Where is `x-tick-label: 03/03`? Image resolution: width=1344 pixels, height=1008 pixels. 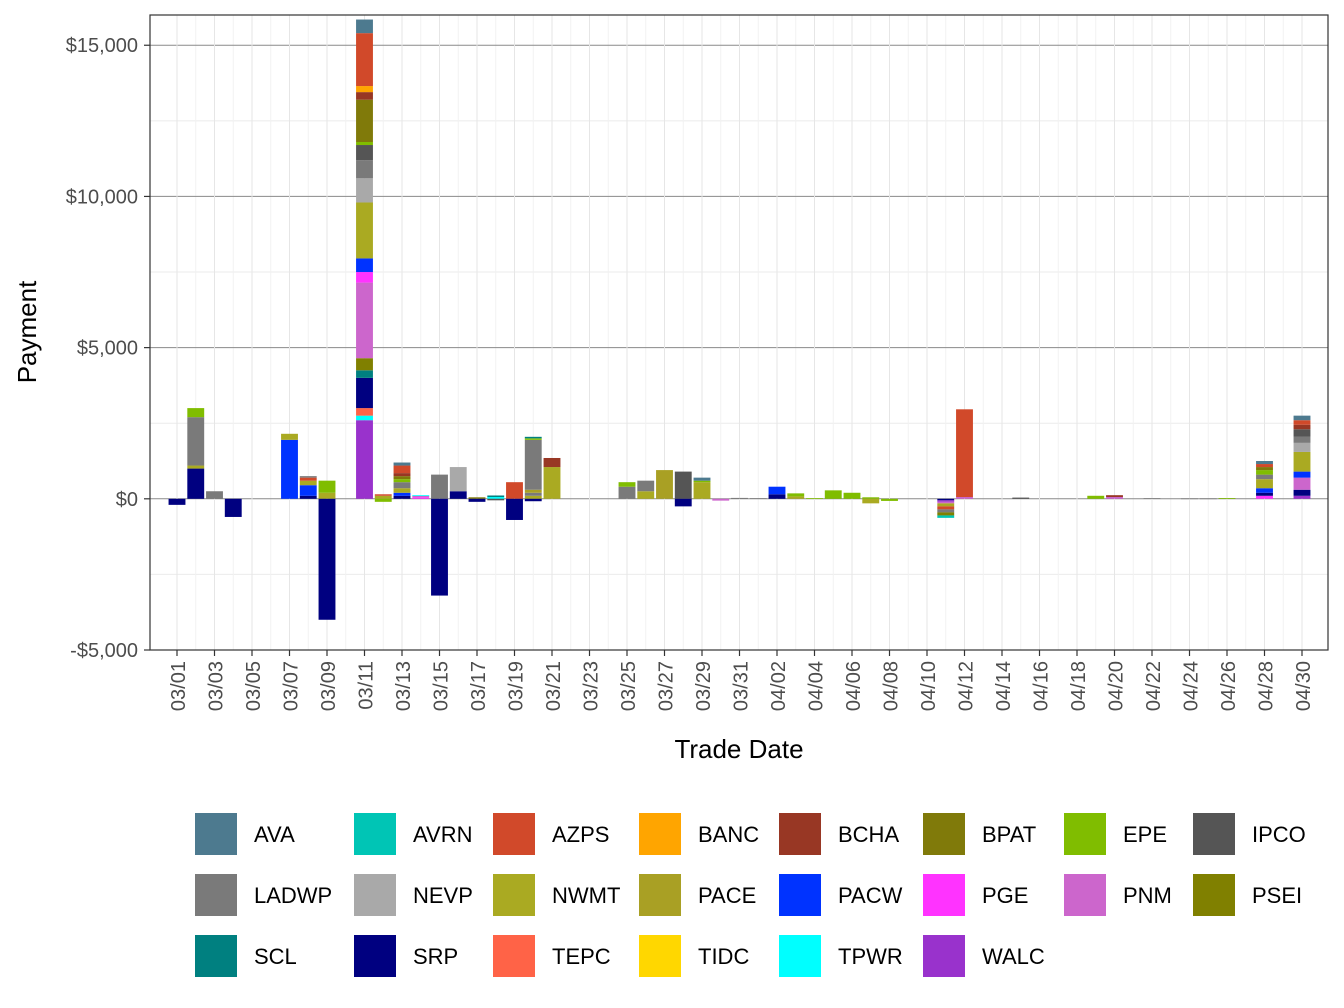 x-tick-label: 03/03 is located at coordinates (217, 686).